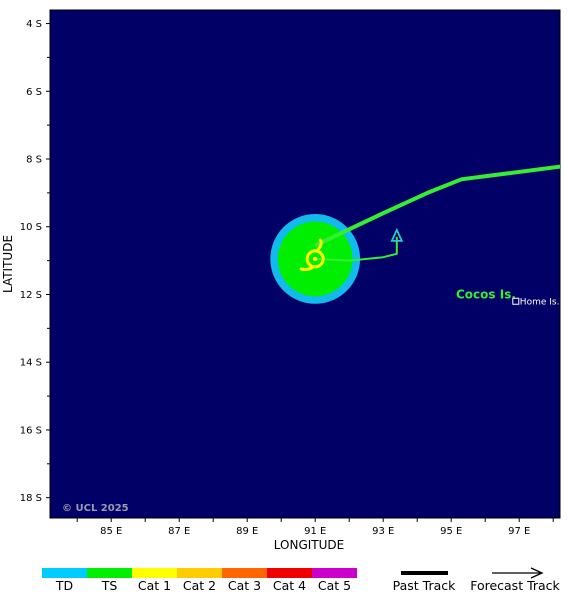 The width and height of the screenshot is (580, 601). I want to click on legend-label-ts: TS, so click(109, 585).